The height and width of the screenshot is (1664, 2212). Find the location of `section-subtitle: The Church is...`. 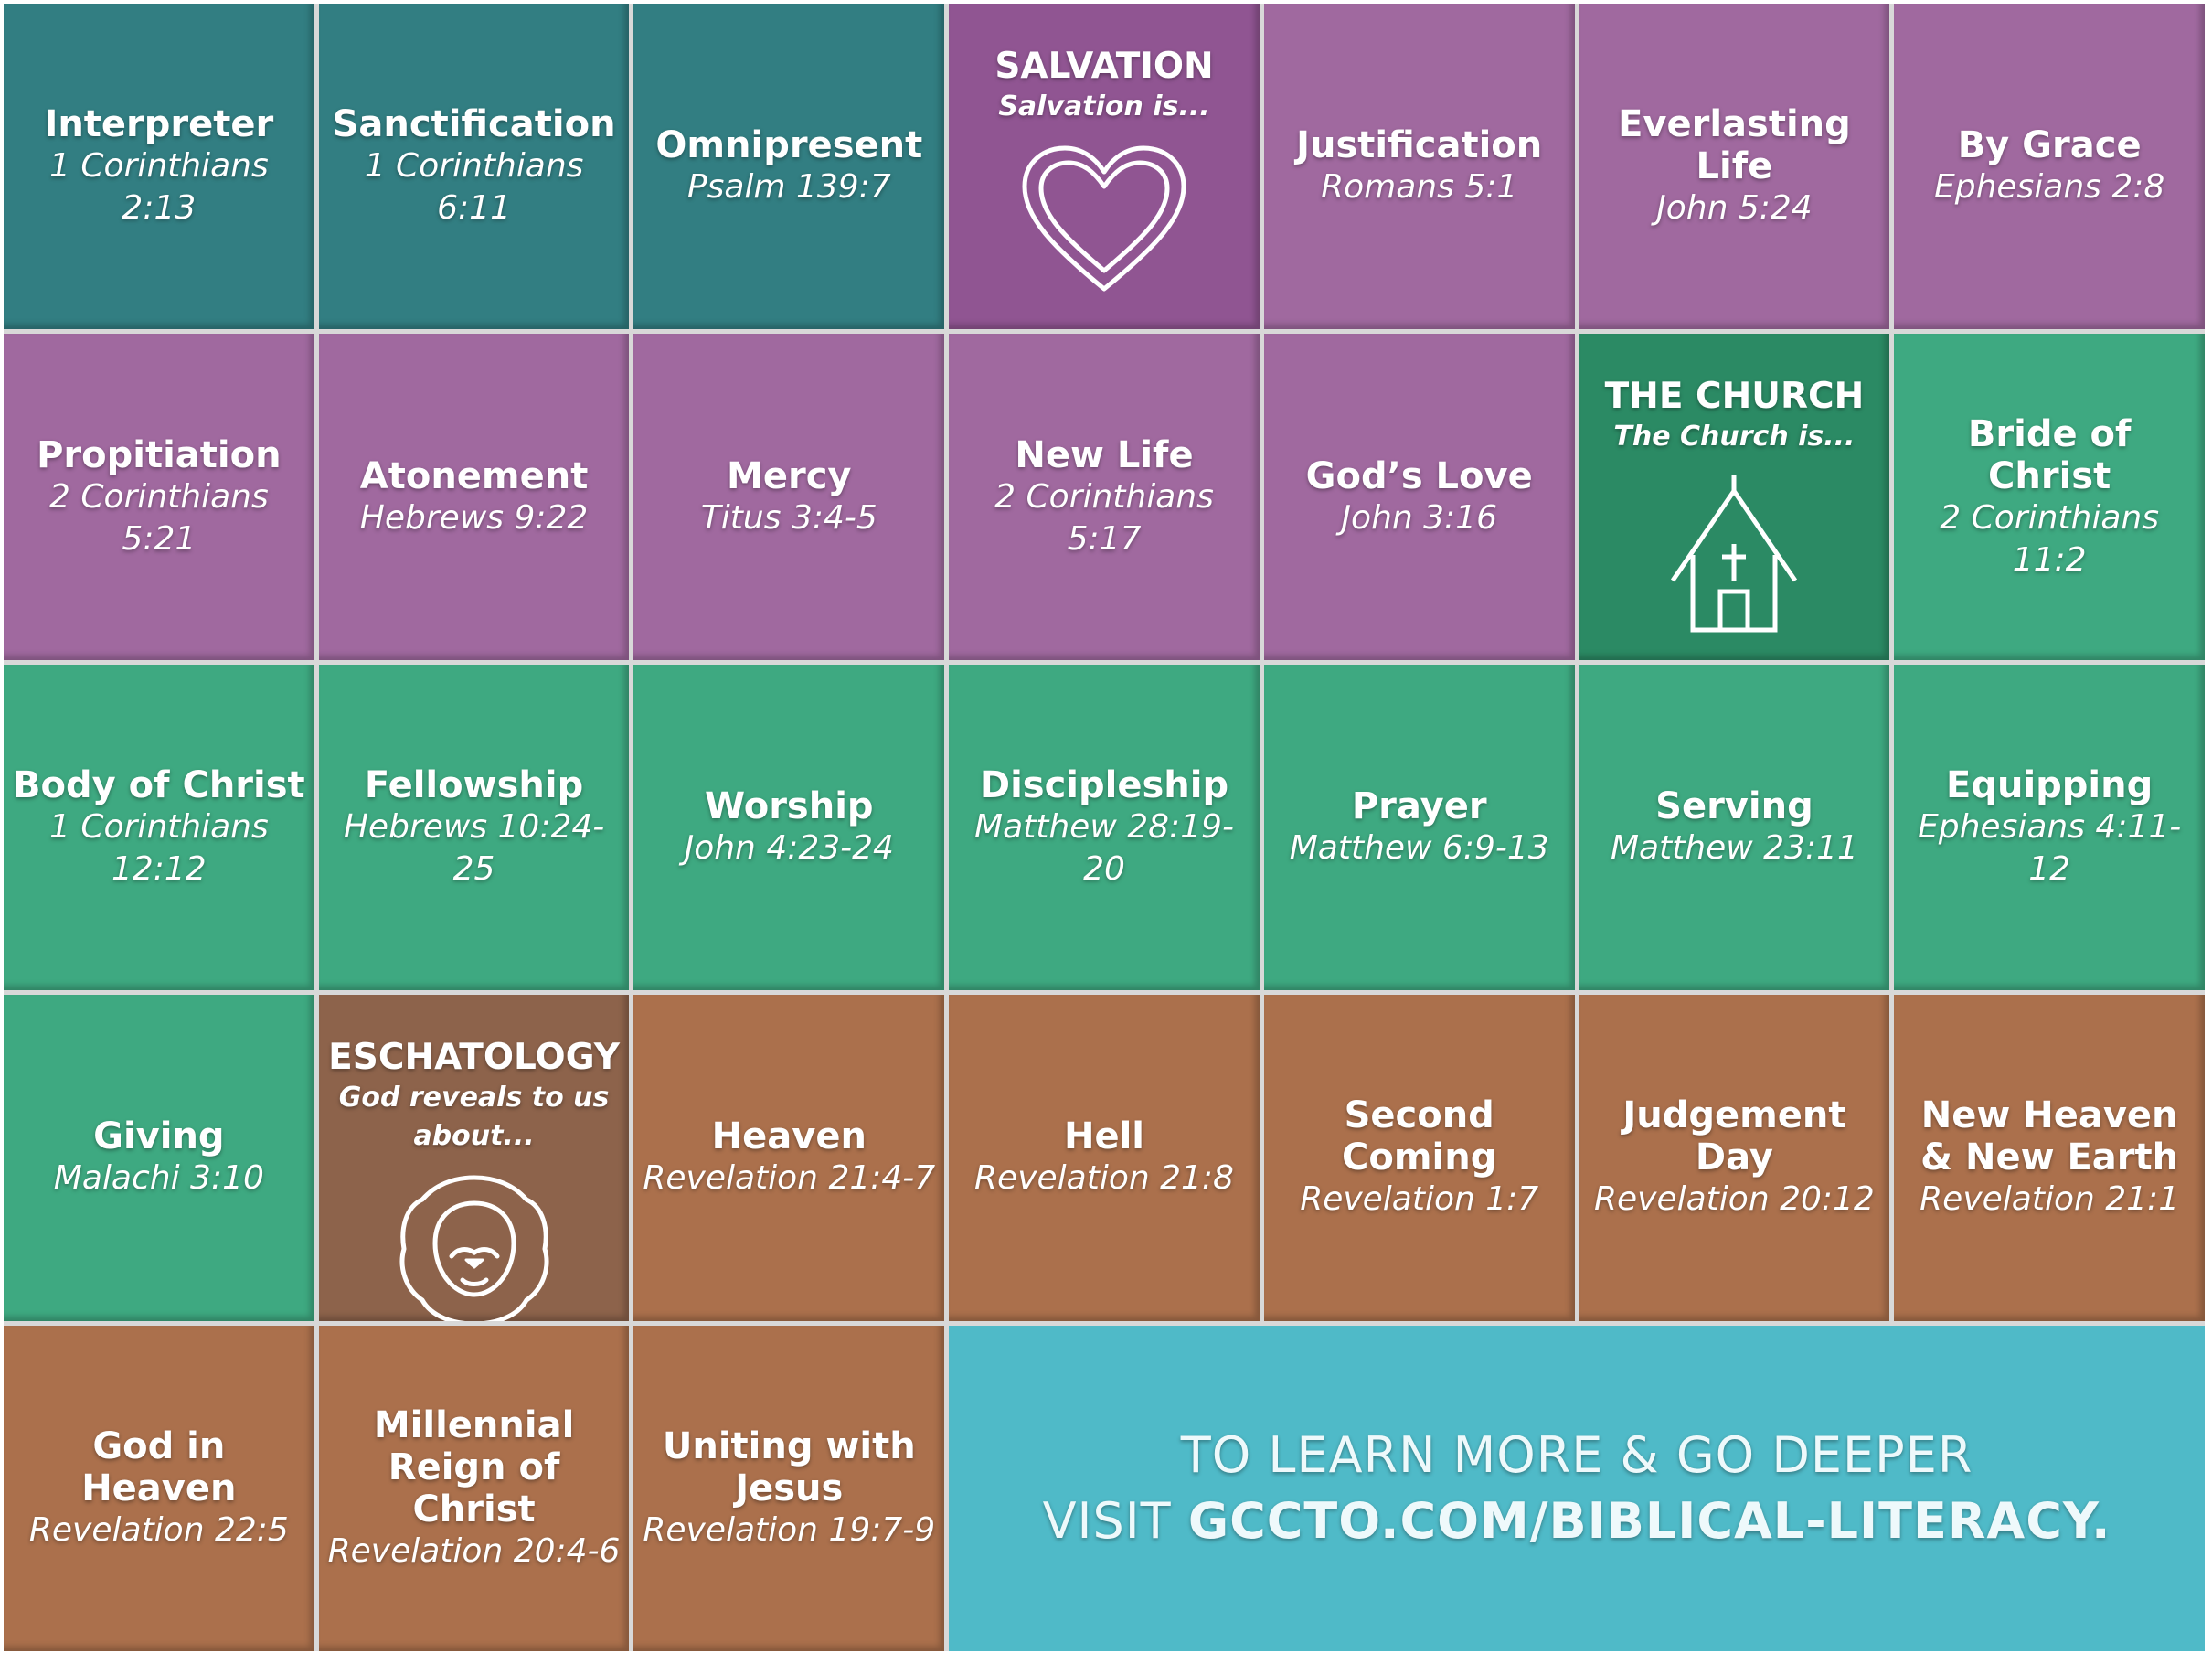

section-subtitle: The Church is... is located at coordinates (1734, 437).